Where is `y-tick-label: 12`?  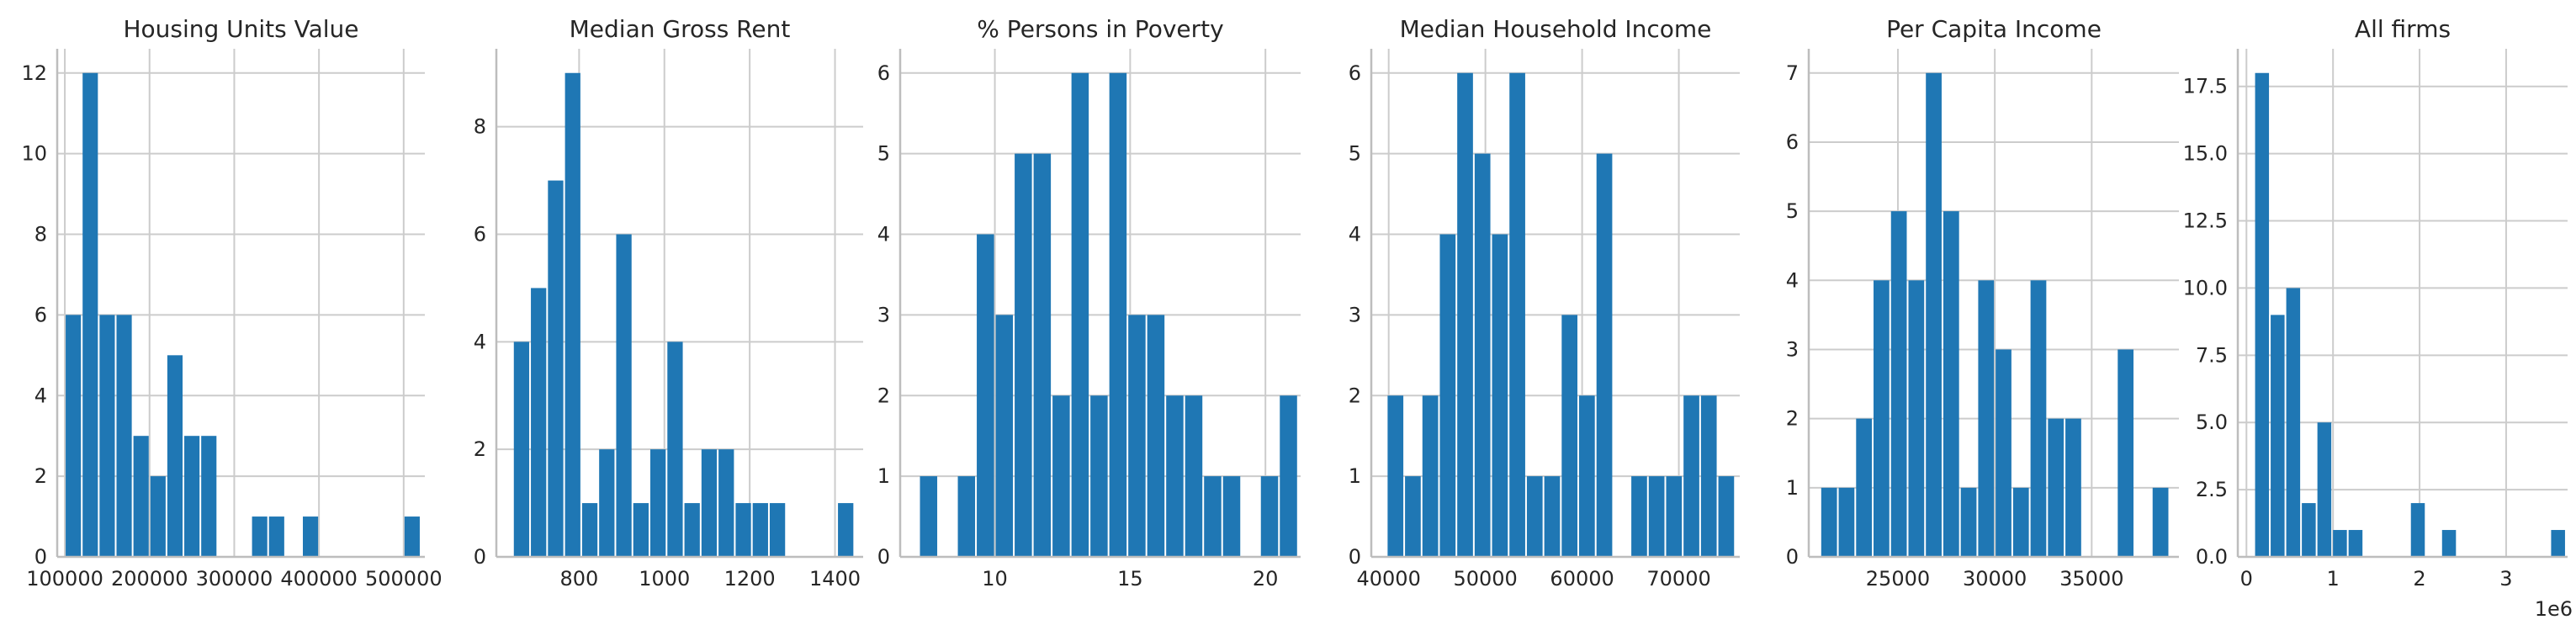 y-tick-label: 12 is located at coordinates (34, 73).